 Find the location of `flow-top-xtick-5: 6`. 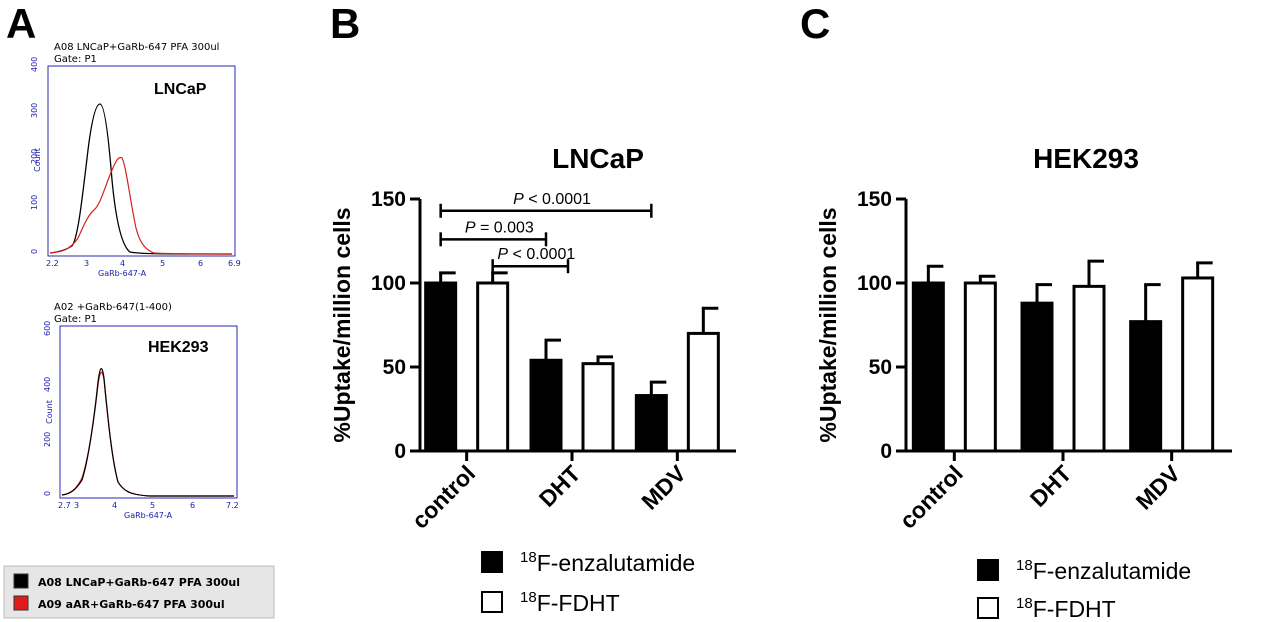

flow-top-xtick-5: 6 is located at coordinates (200, 263).